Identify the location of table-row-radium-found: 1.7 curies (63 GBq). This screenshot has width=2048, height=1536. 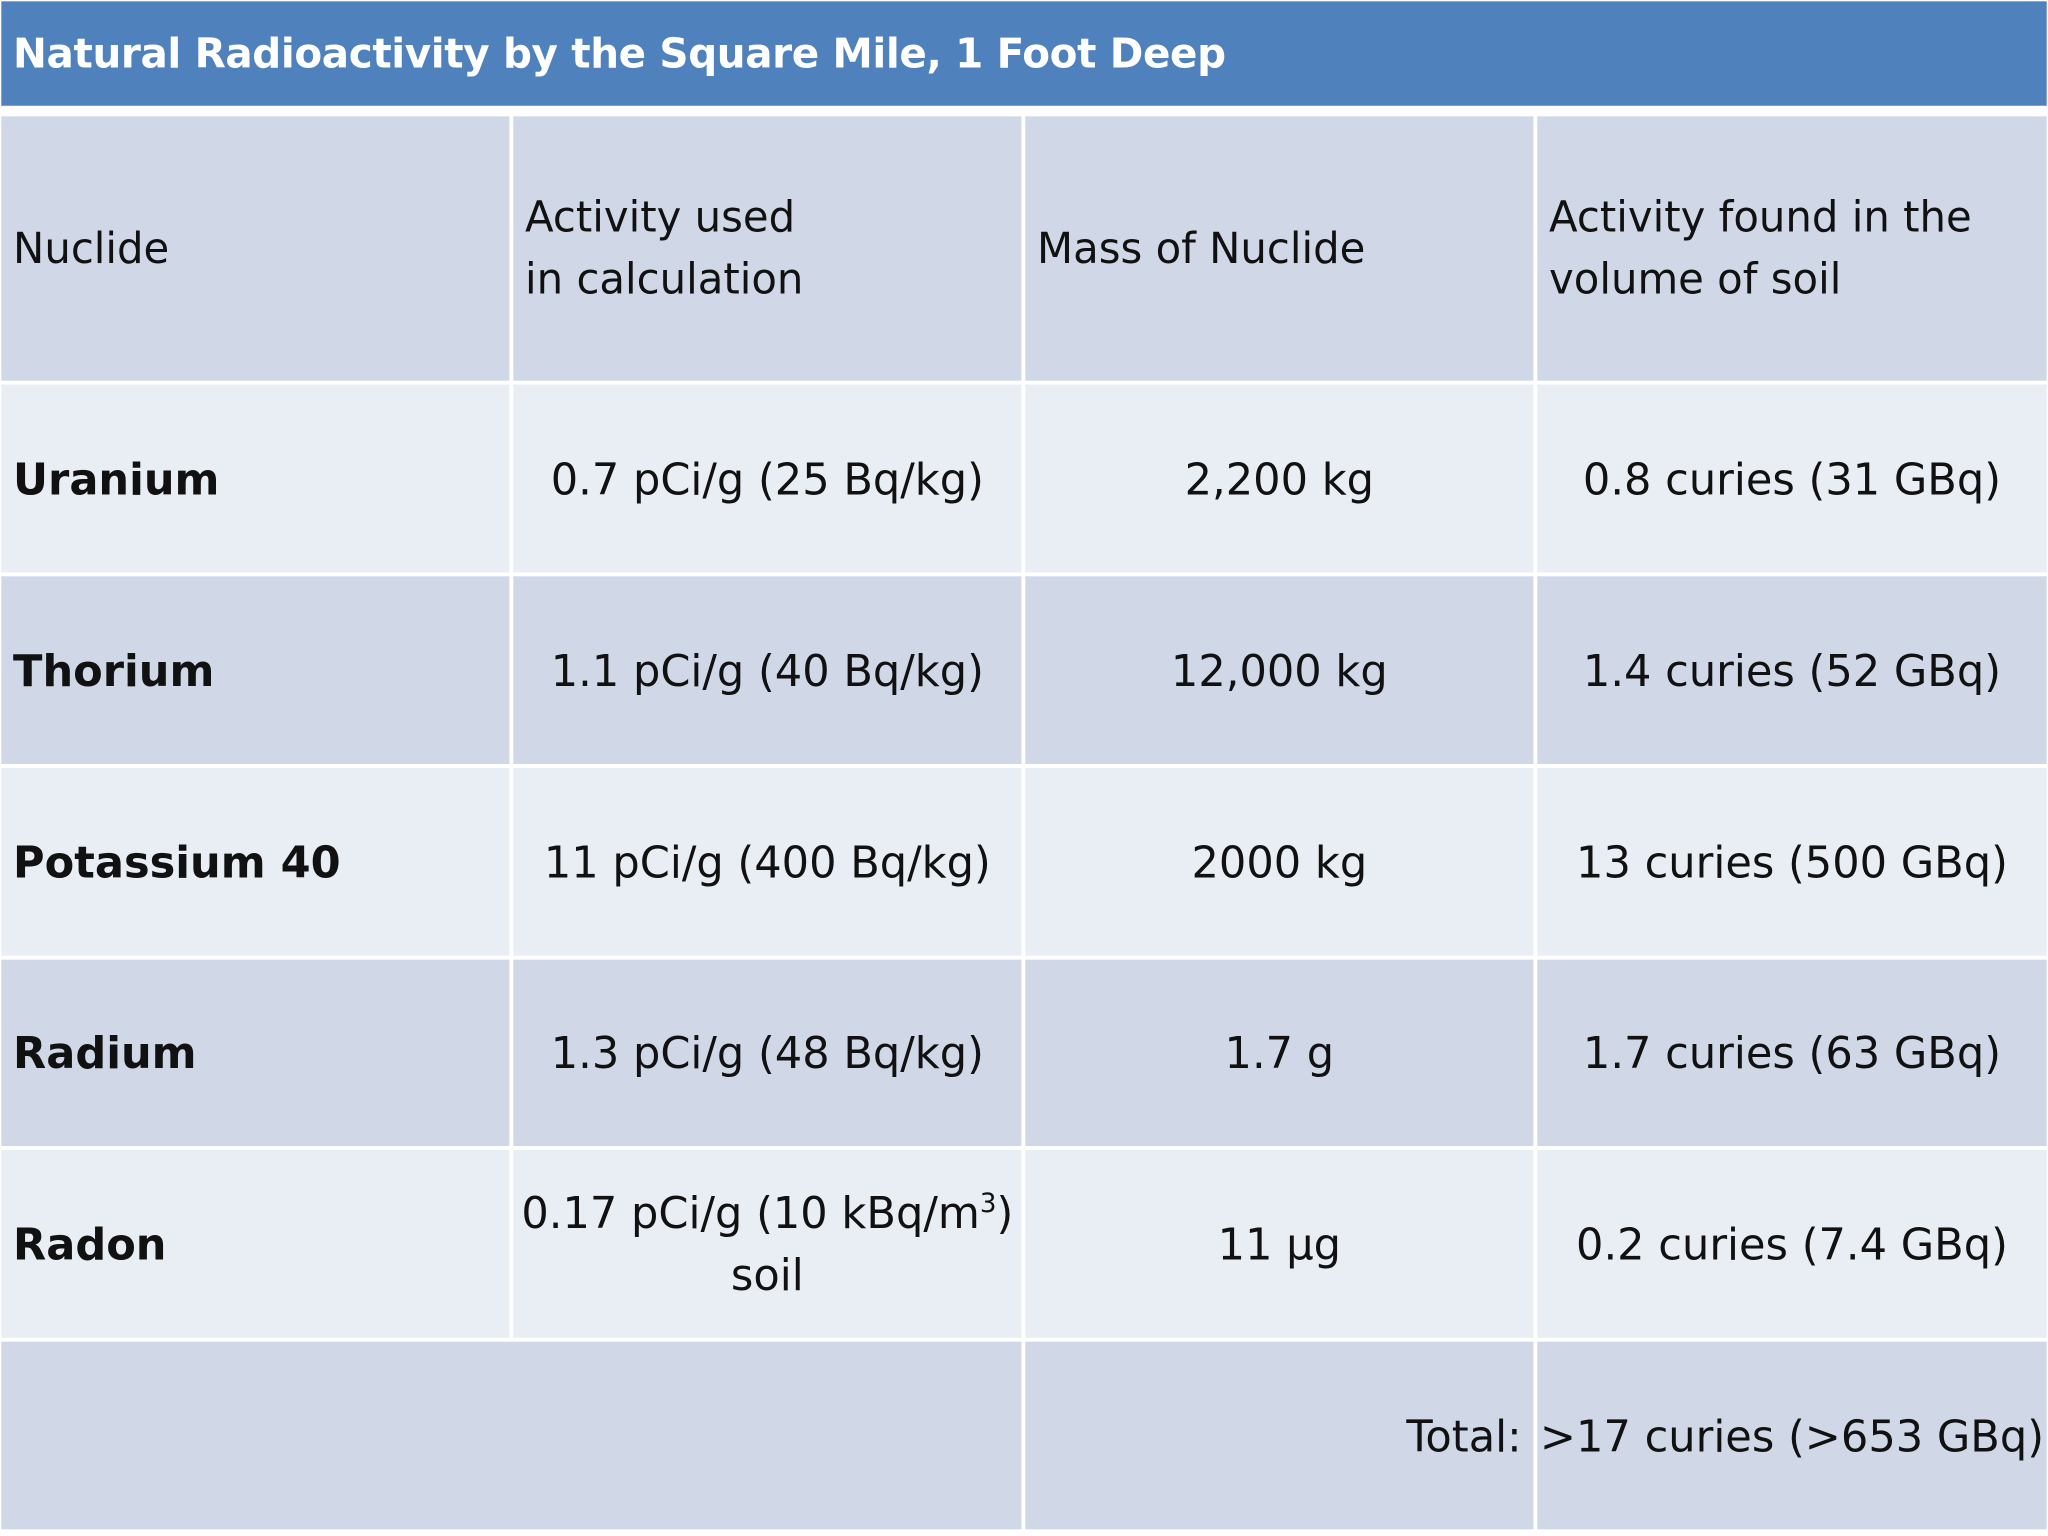
(1792, 1053).